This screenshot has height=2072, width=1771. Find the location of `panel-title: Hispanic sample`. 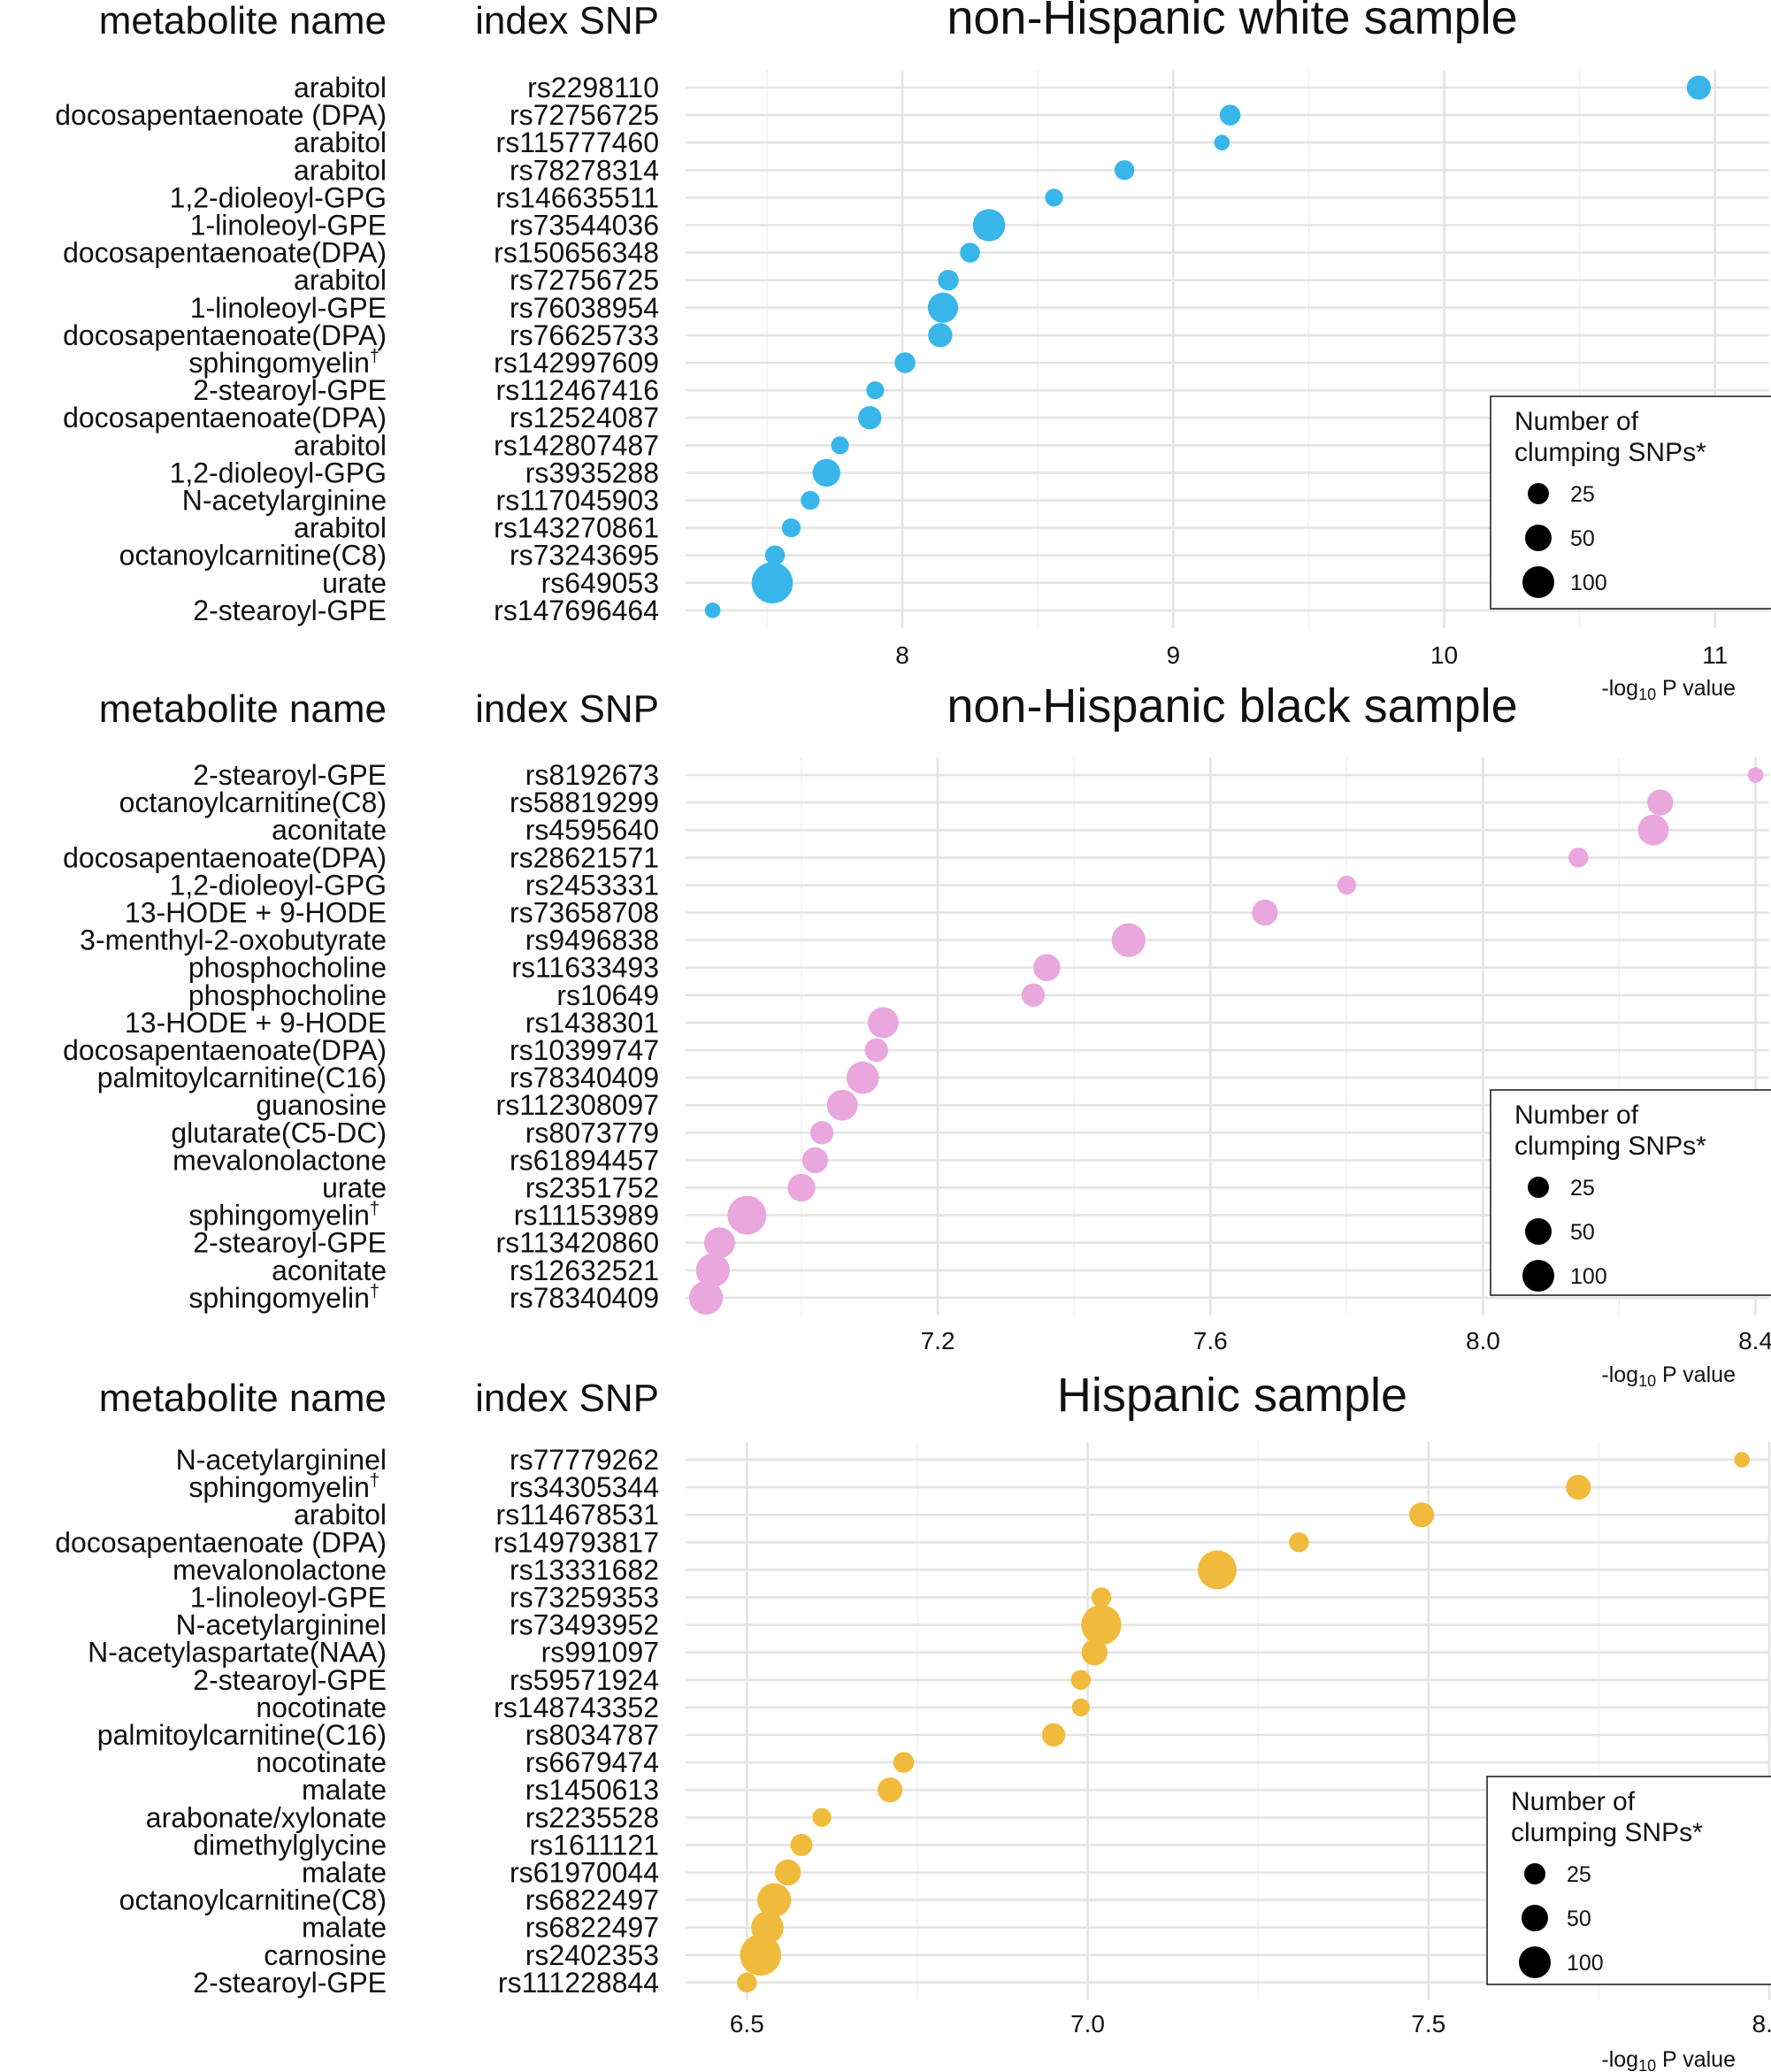

panel-title: Hispanic sample is located at coordinates (1232, 1395).